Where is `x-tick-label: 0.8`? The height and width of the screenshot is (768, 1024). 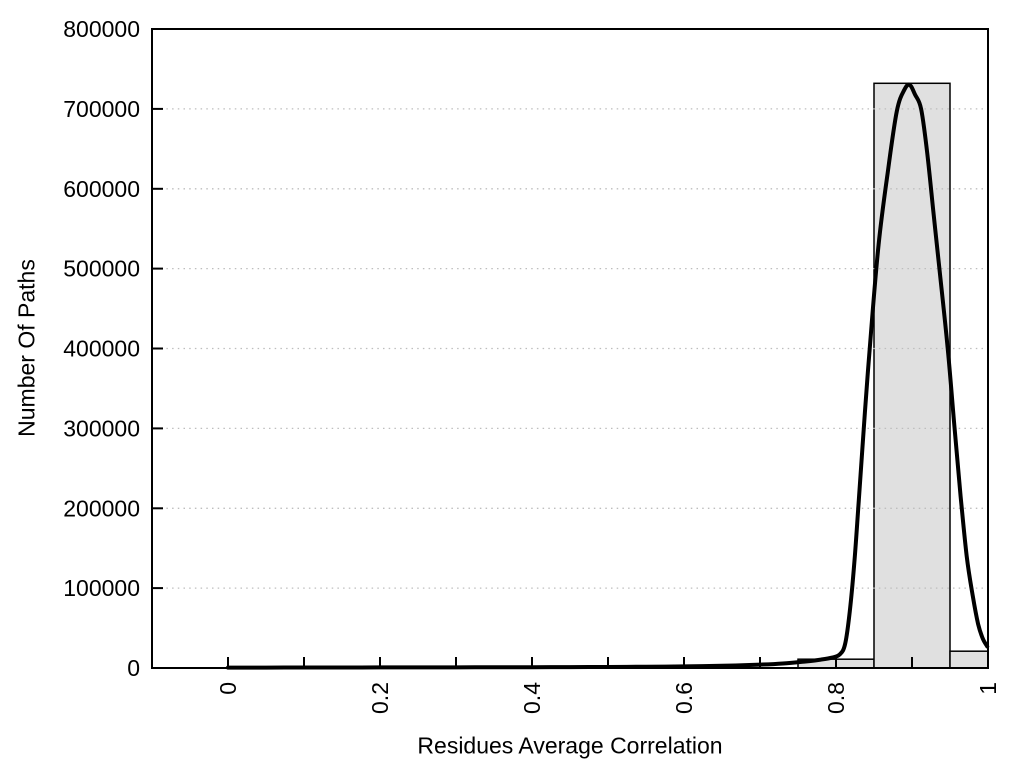
x-tick-label: 0.8 is located at coordinates (836, 698).